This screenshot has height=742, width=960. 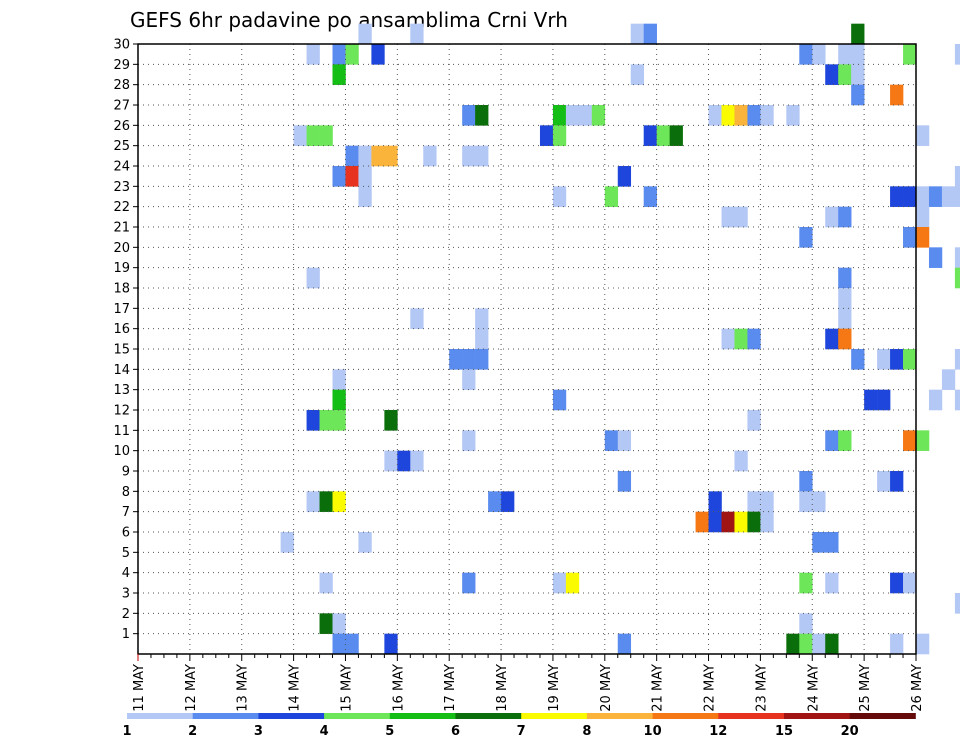 What do you see at coordinates (126, 573) in the screenshot?
I see `y-tick-label: 4` at bounding box center [126, 573].